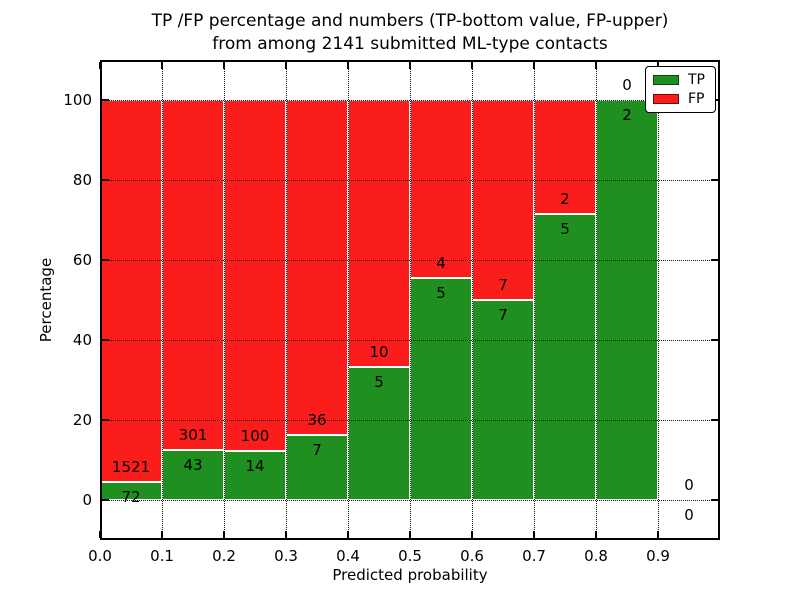 The width and height of the screenshot is (800, 600). Describe the element at coordinates (100, 556) in the screenshot. I see `x-tick-label: 0.0` at that location.